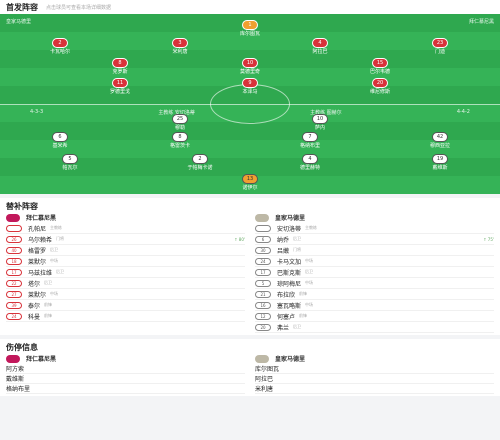  I want to click on away-player-8: 42 穆西亚拉, so click(440, 140).